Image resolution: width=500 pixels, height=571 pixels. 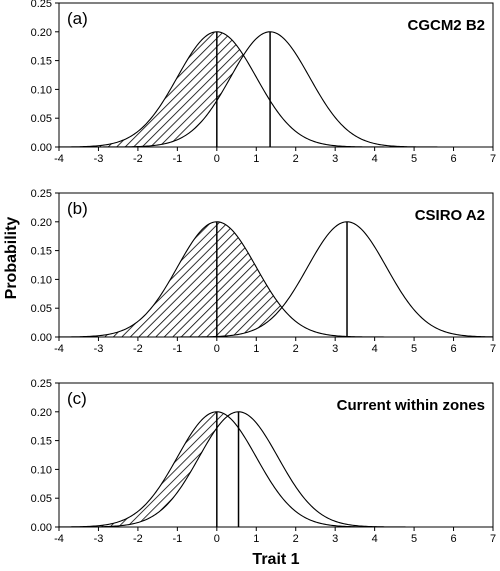 What do you see at coordinates (411, 405) in the screenshot?
I see `panel-title: Current within zones` at bounding box center [411, 405].